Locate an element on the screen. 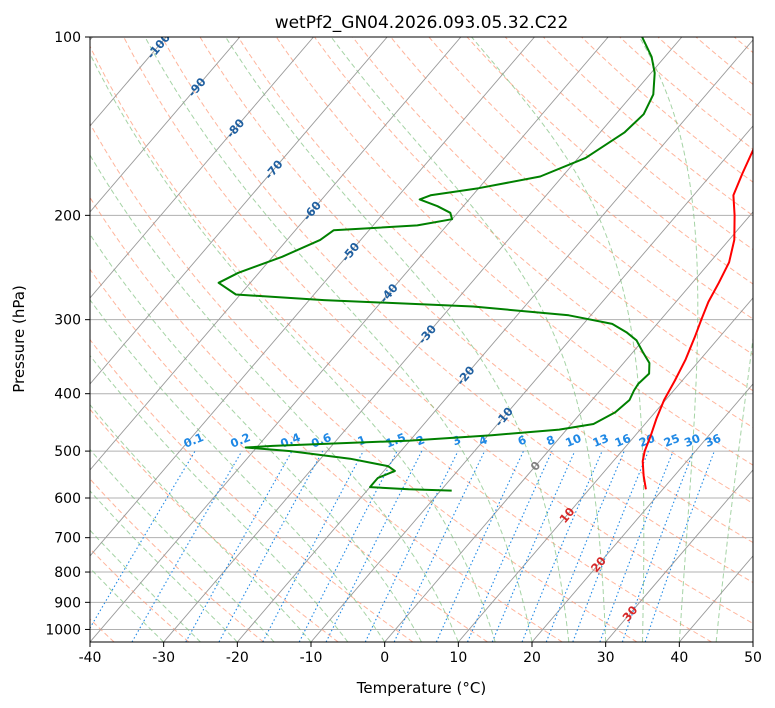  y-tick-label: 700 is located at coordinates (67, 539).